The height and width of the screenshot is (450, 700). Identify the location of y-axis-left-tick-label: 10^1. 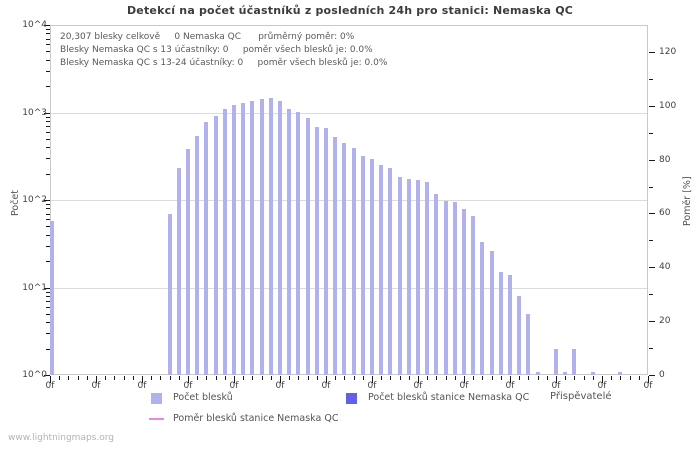
(34, 288).